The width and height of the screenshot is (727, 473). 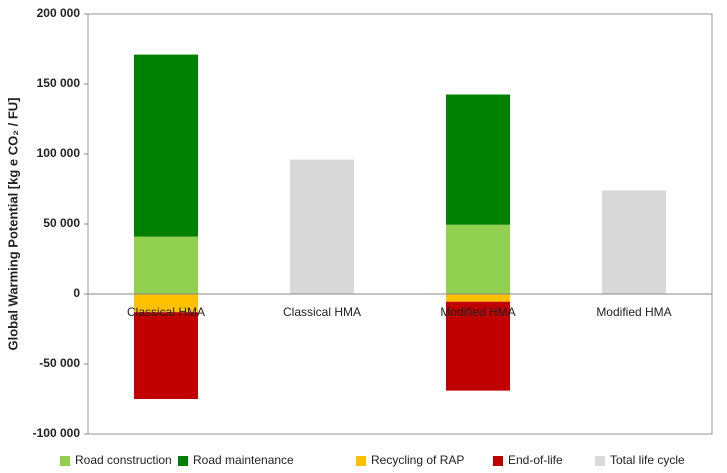 I want to click on y-tick-label: 100 000, so click(x=59, y=153).